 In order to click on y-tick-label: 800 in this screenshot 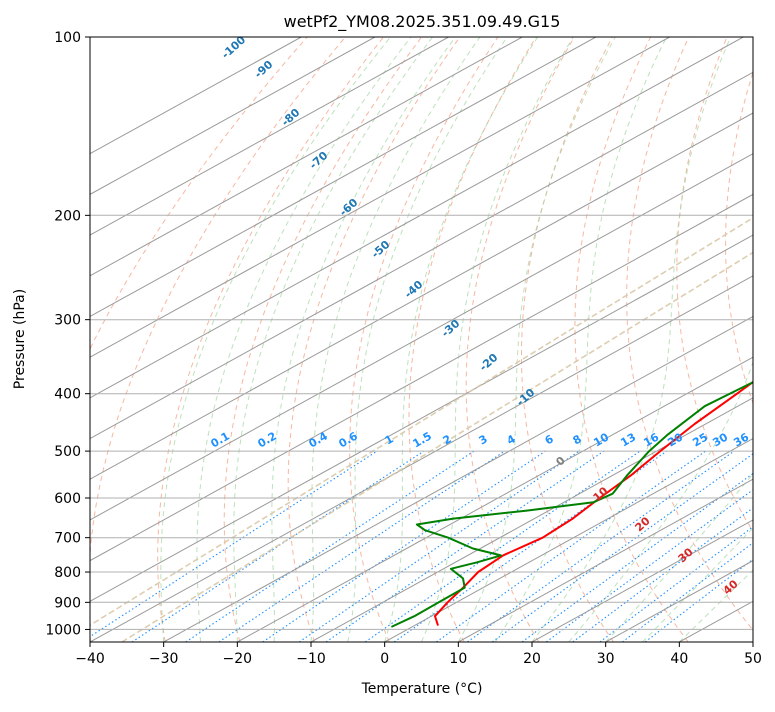, I will do `click(67, 573)`.